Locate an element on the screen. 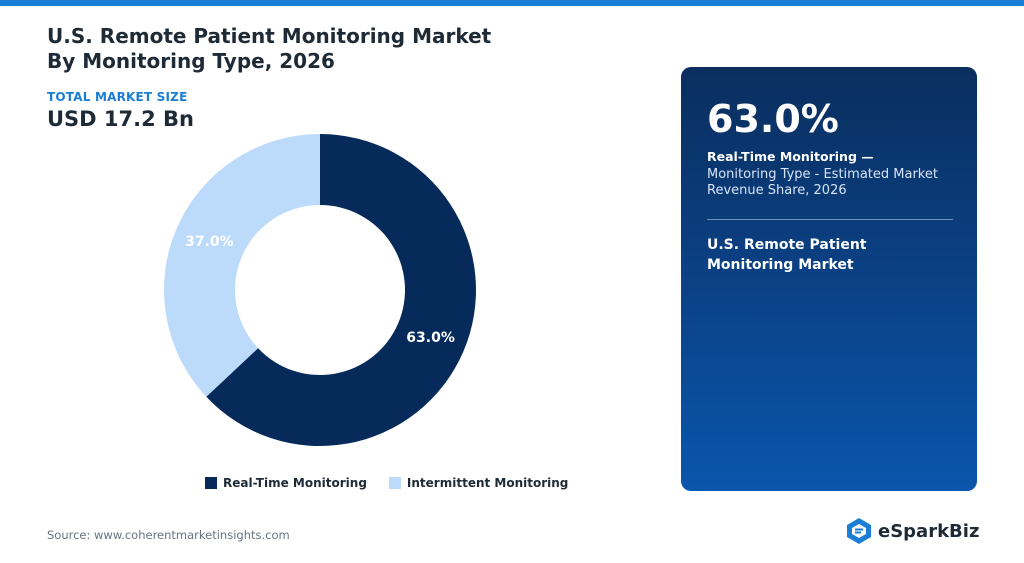 Image resolution: width=1024 pixels, height=563 pixels. donut-slice-labels: 63.0% 37.0% is located at coordinates (320, 290).